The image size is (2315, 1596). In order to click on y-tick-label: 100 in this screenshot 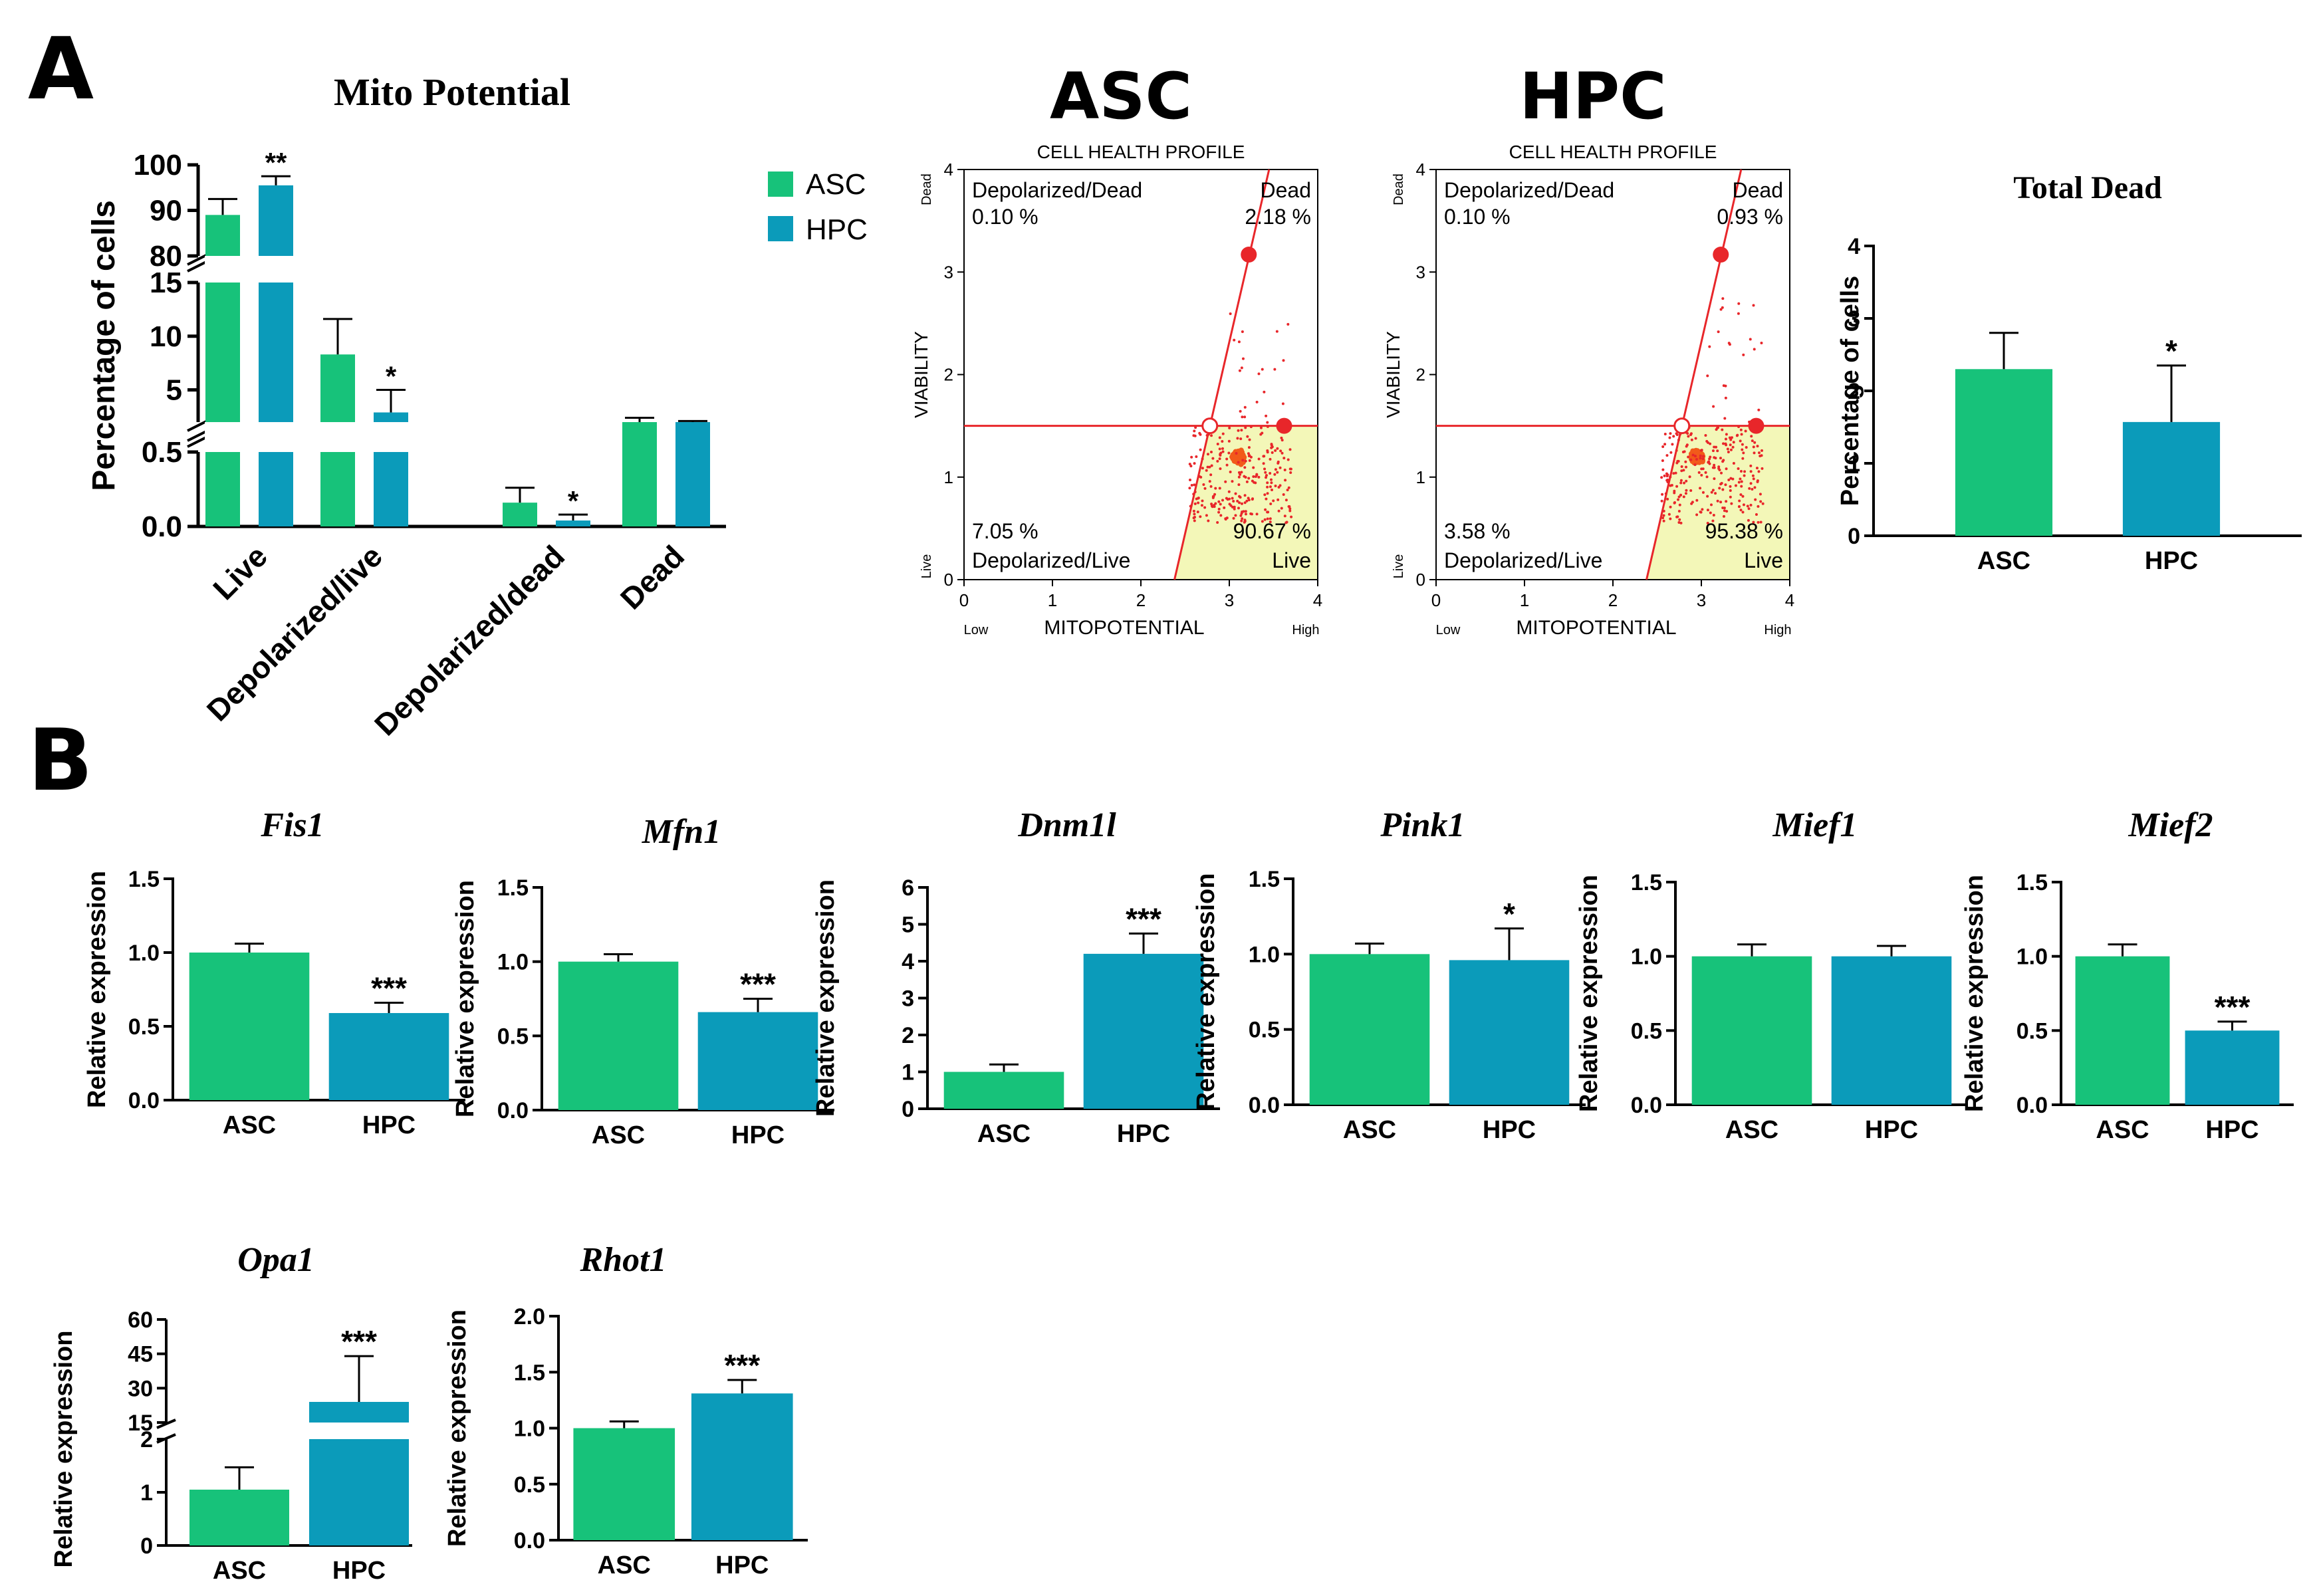, I will do `click(158, 165)`.